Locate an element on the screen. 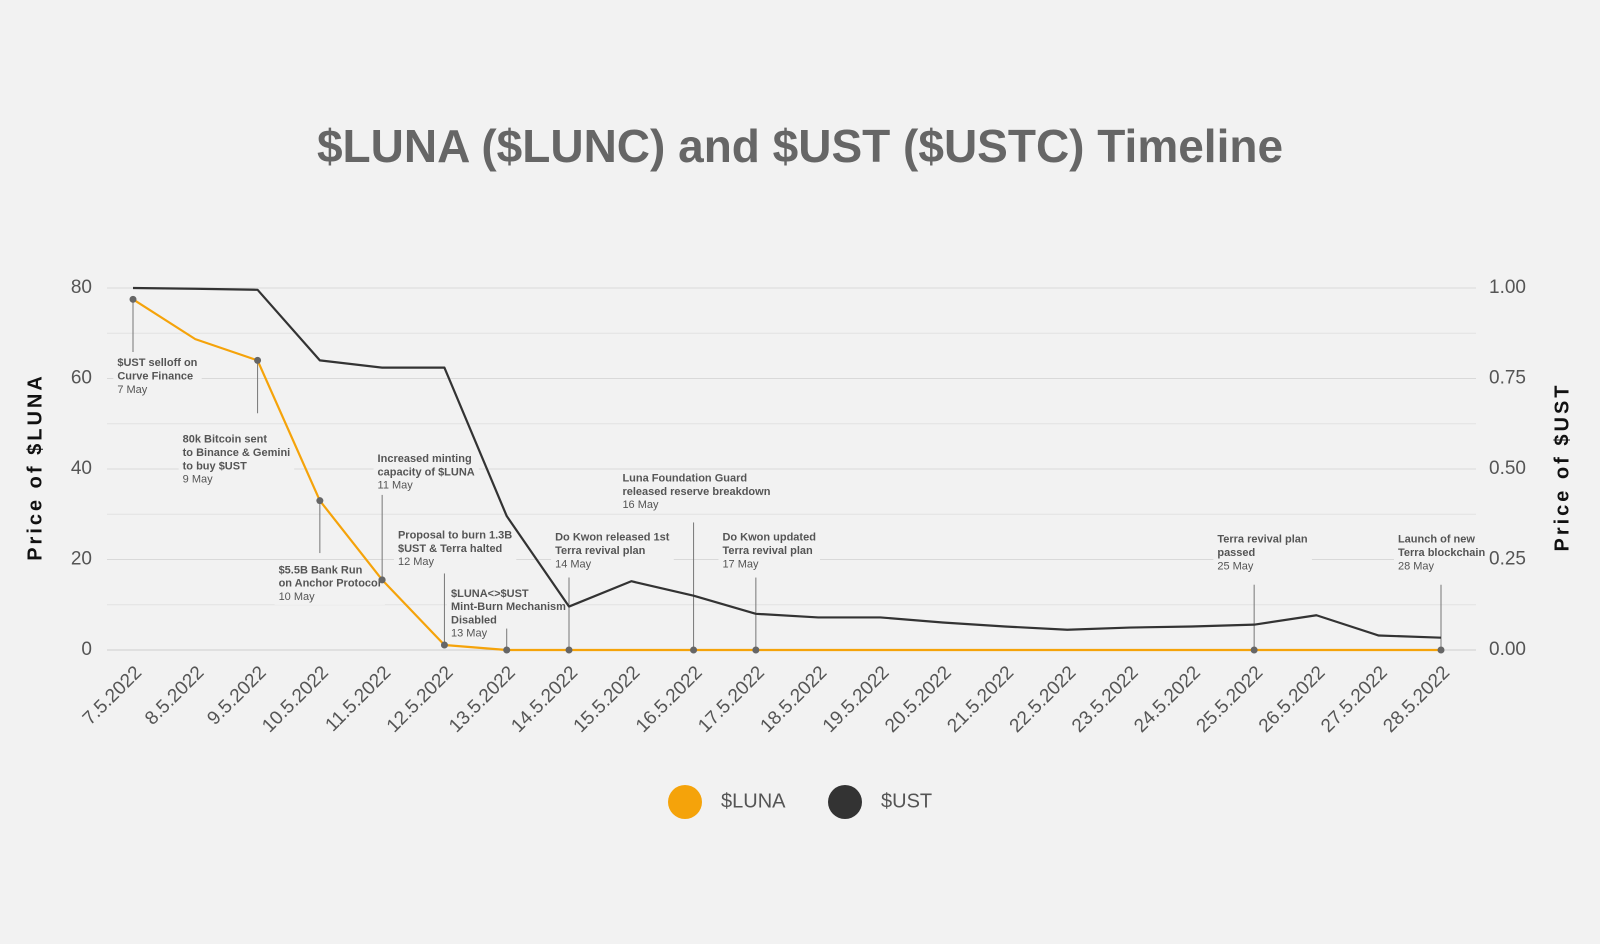 The image size is (1600, 944). x-tick-label: 17.5.2022 is located at coordinates (731, 699).